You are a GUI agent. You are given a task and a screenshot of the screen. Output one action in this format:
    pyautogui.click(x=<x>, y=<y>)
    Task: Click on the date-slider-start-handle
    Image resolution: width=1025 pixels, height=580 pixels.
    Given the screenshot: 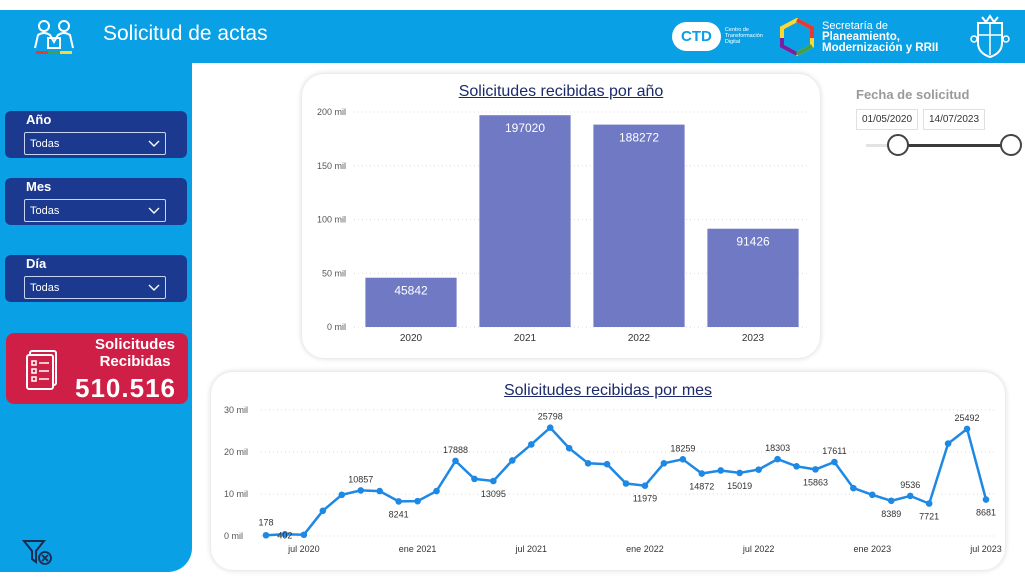 What is the action you would take?
    pyautogui.click(x=898, y=145)
    